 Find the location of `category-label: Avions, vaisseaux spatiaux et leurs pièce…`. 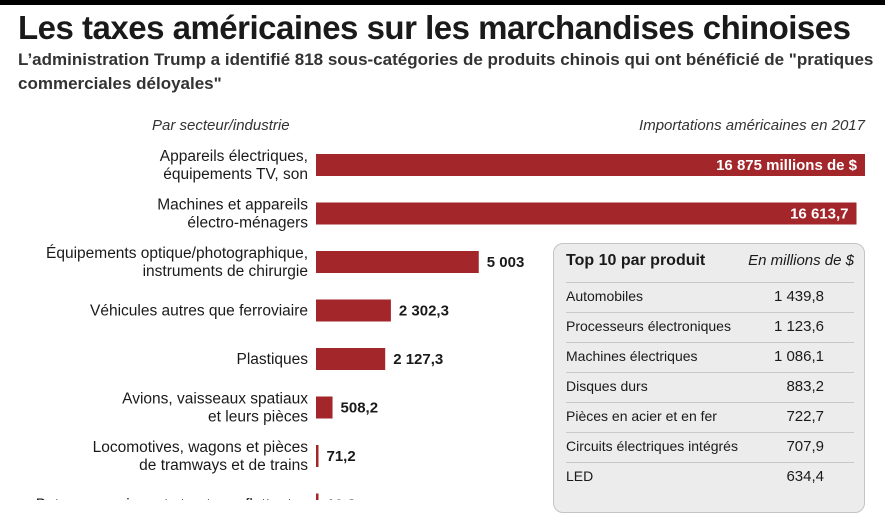

category-label: Avions, vaisseaux spatiaux et leurs pièce… is located at coordinates (215, 408).